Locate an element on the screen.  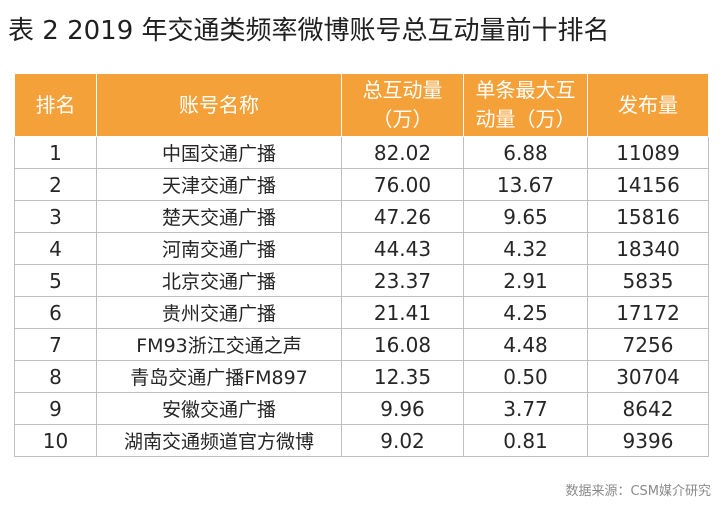
header-rank: 排名 is located at coordinates (55, 105).